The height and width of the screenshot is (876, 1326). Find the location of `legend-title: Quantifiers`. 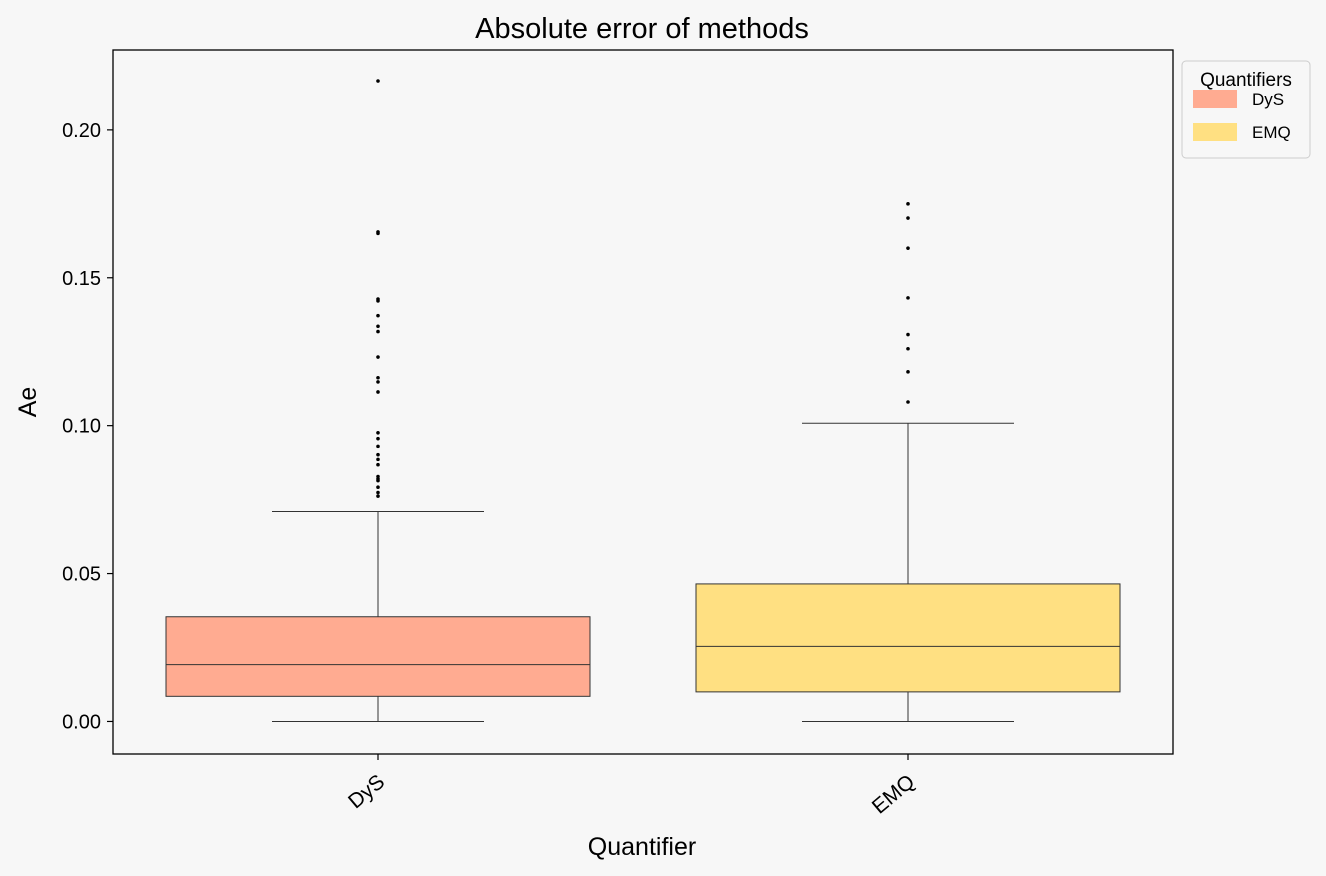

legend-title: Quantifiers is located at coordinates (1246, 80).